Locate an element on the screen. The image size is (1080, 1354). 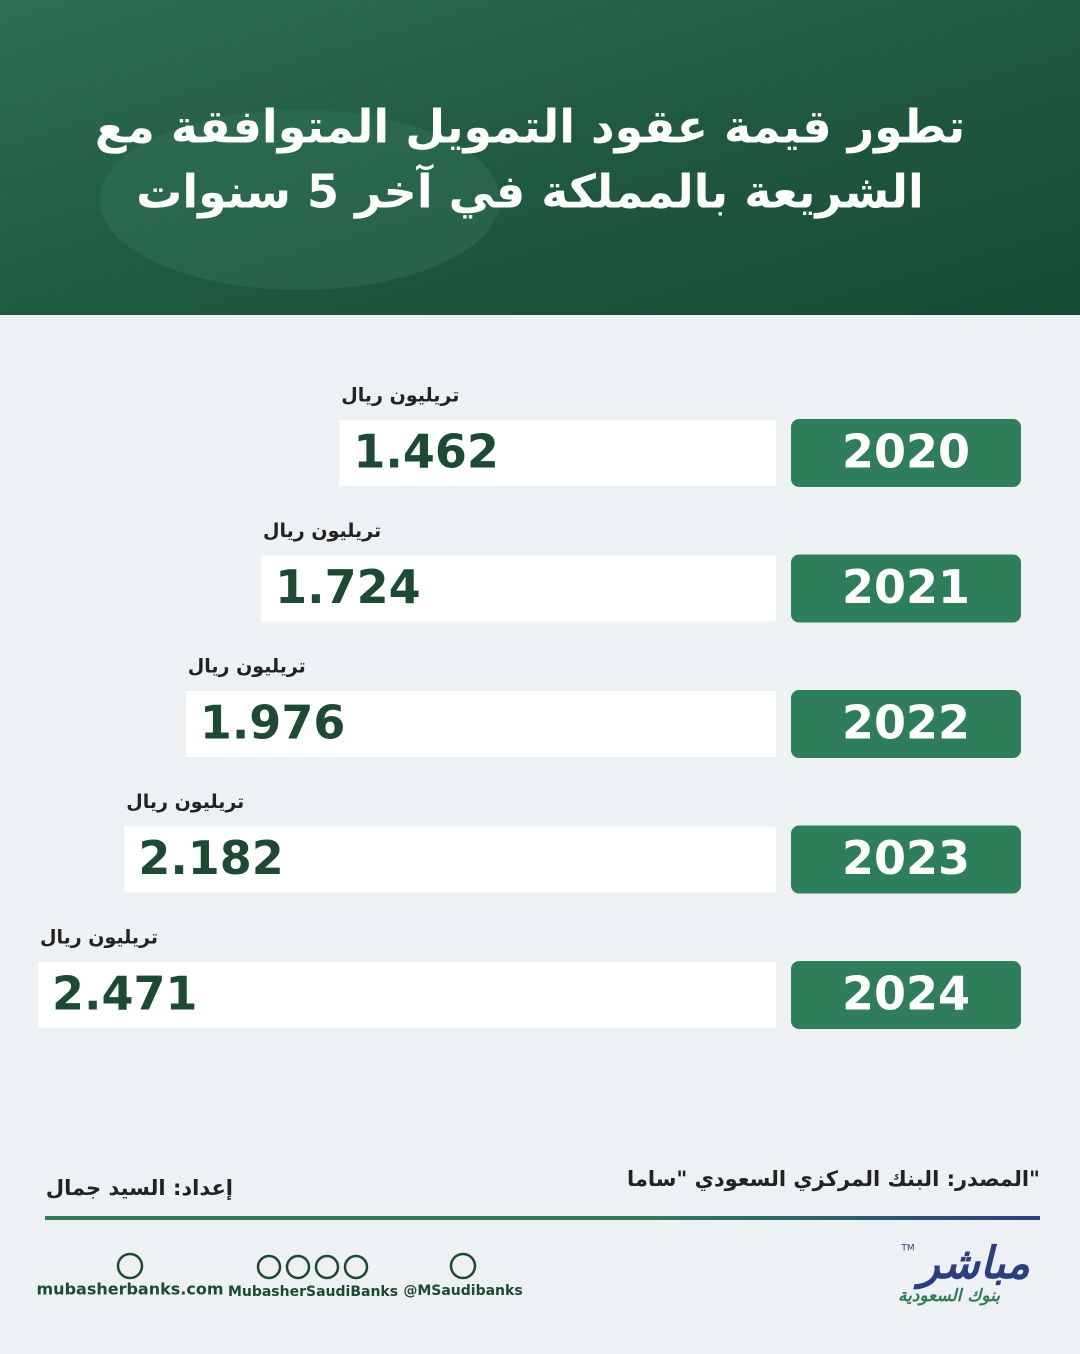
logo-sub: بنوك السعودية is located at coordinates (949, 1296).